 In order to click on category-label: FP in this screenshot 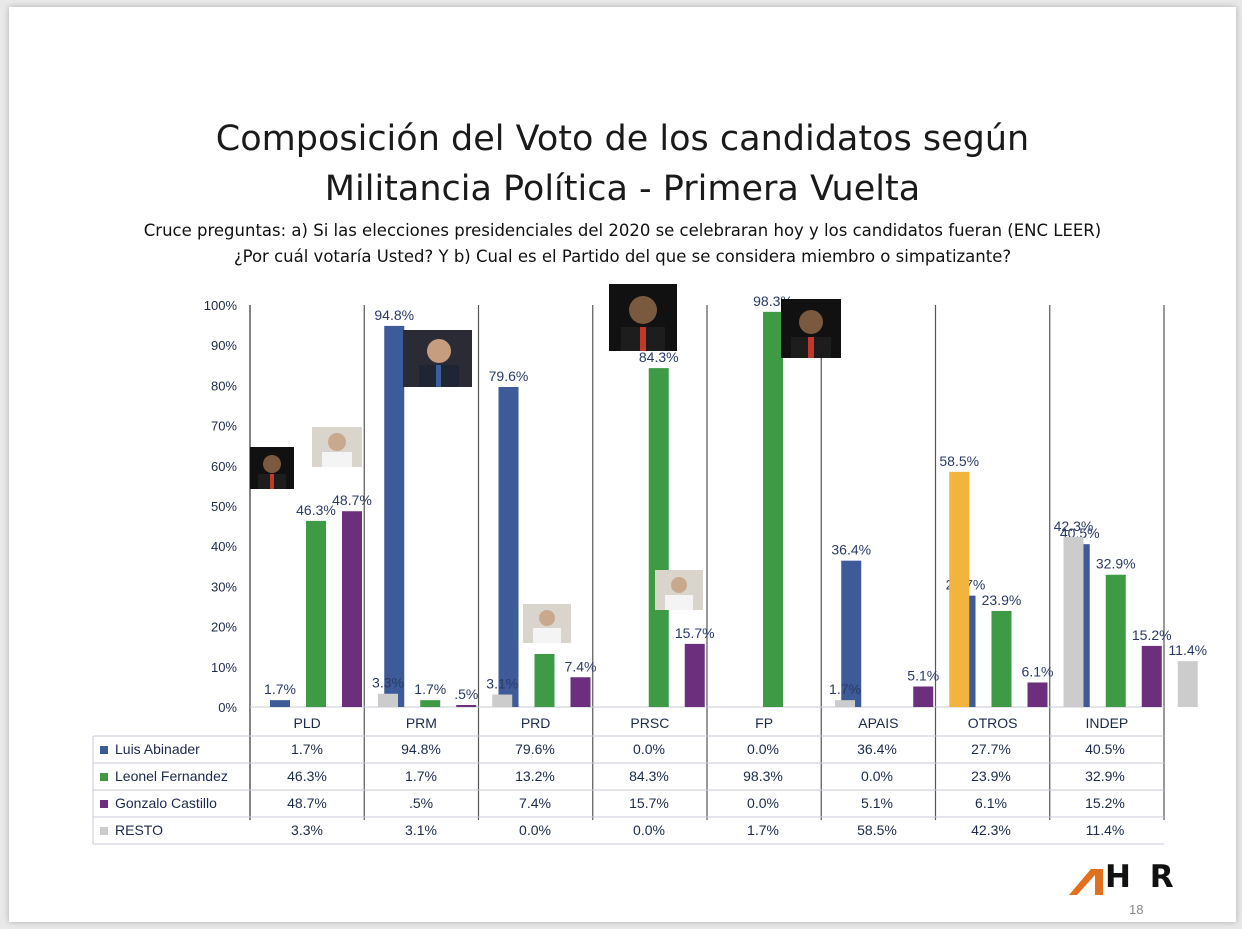, I will do `click(764, 723)`.